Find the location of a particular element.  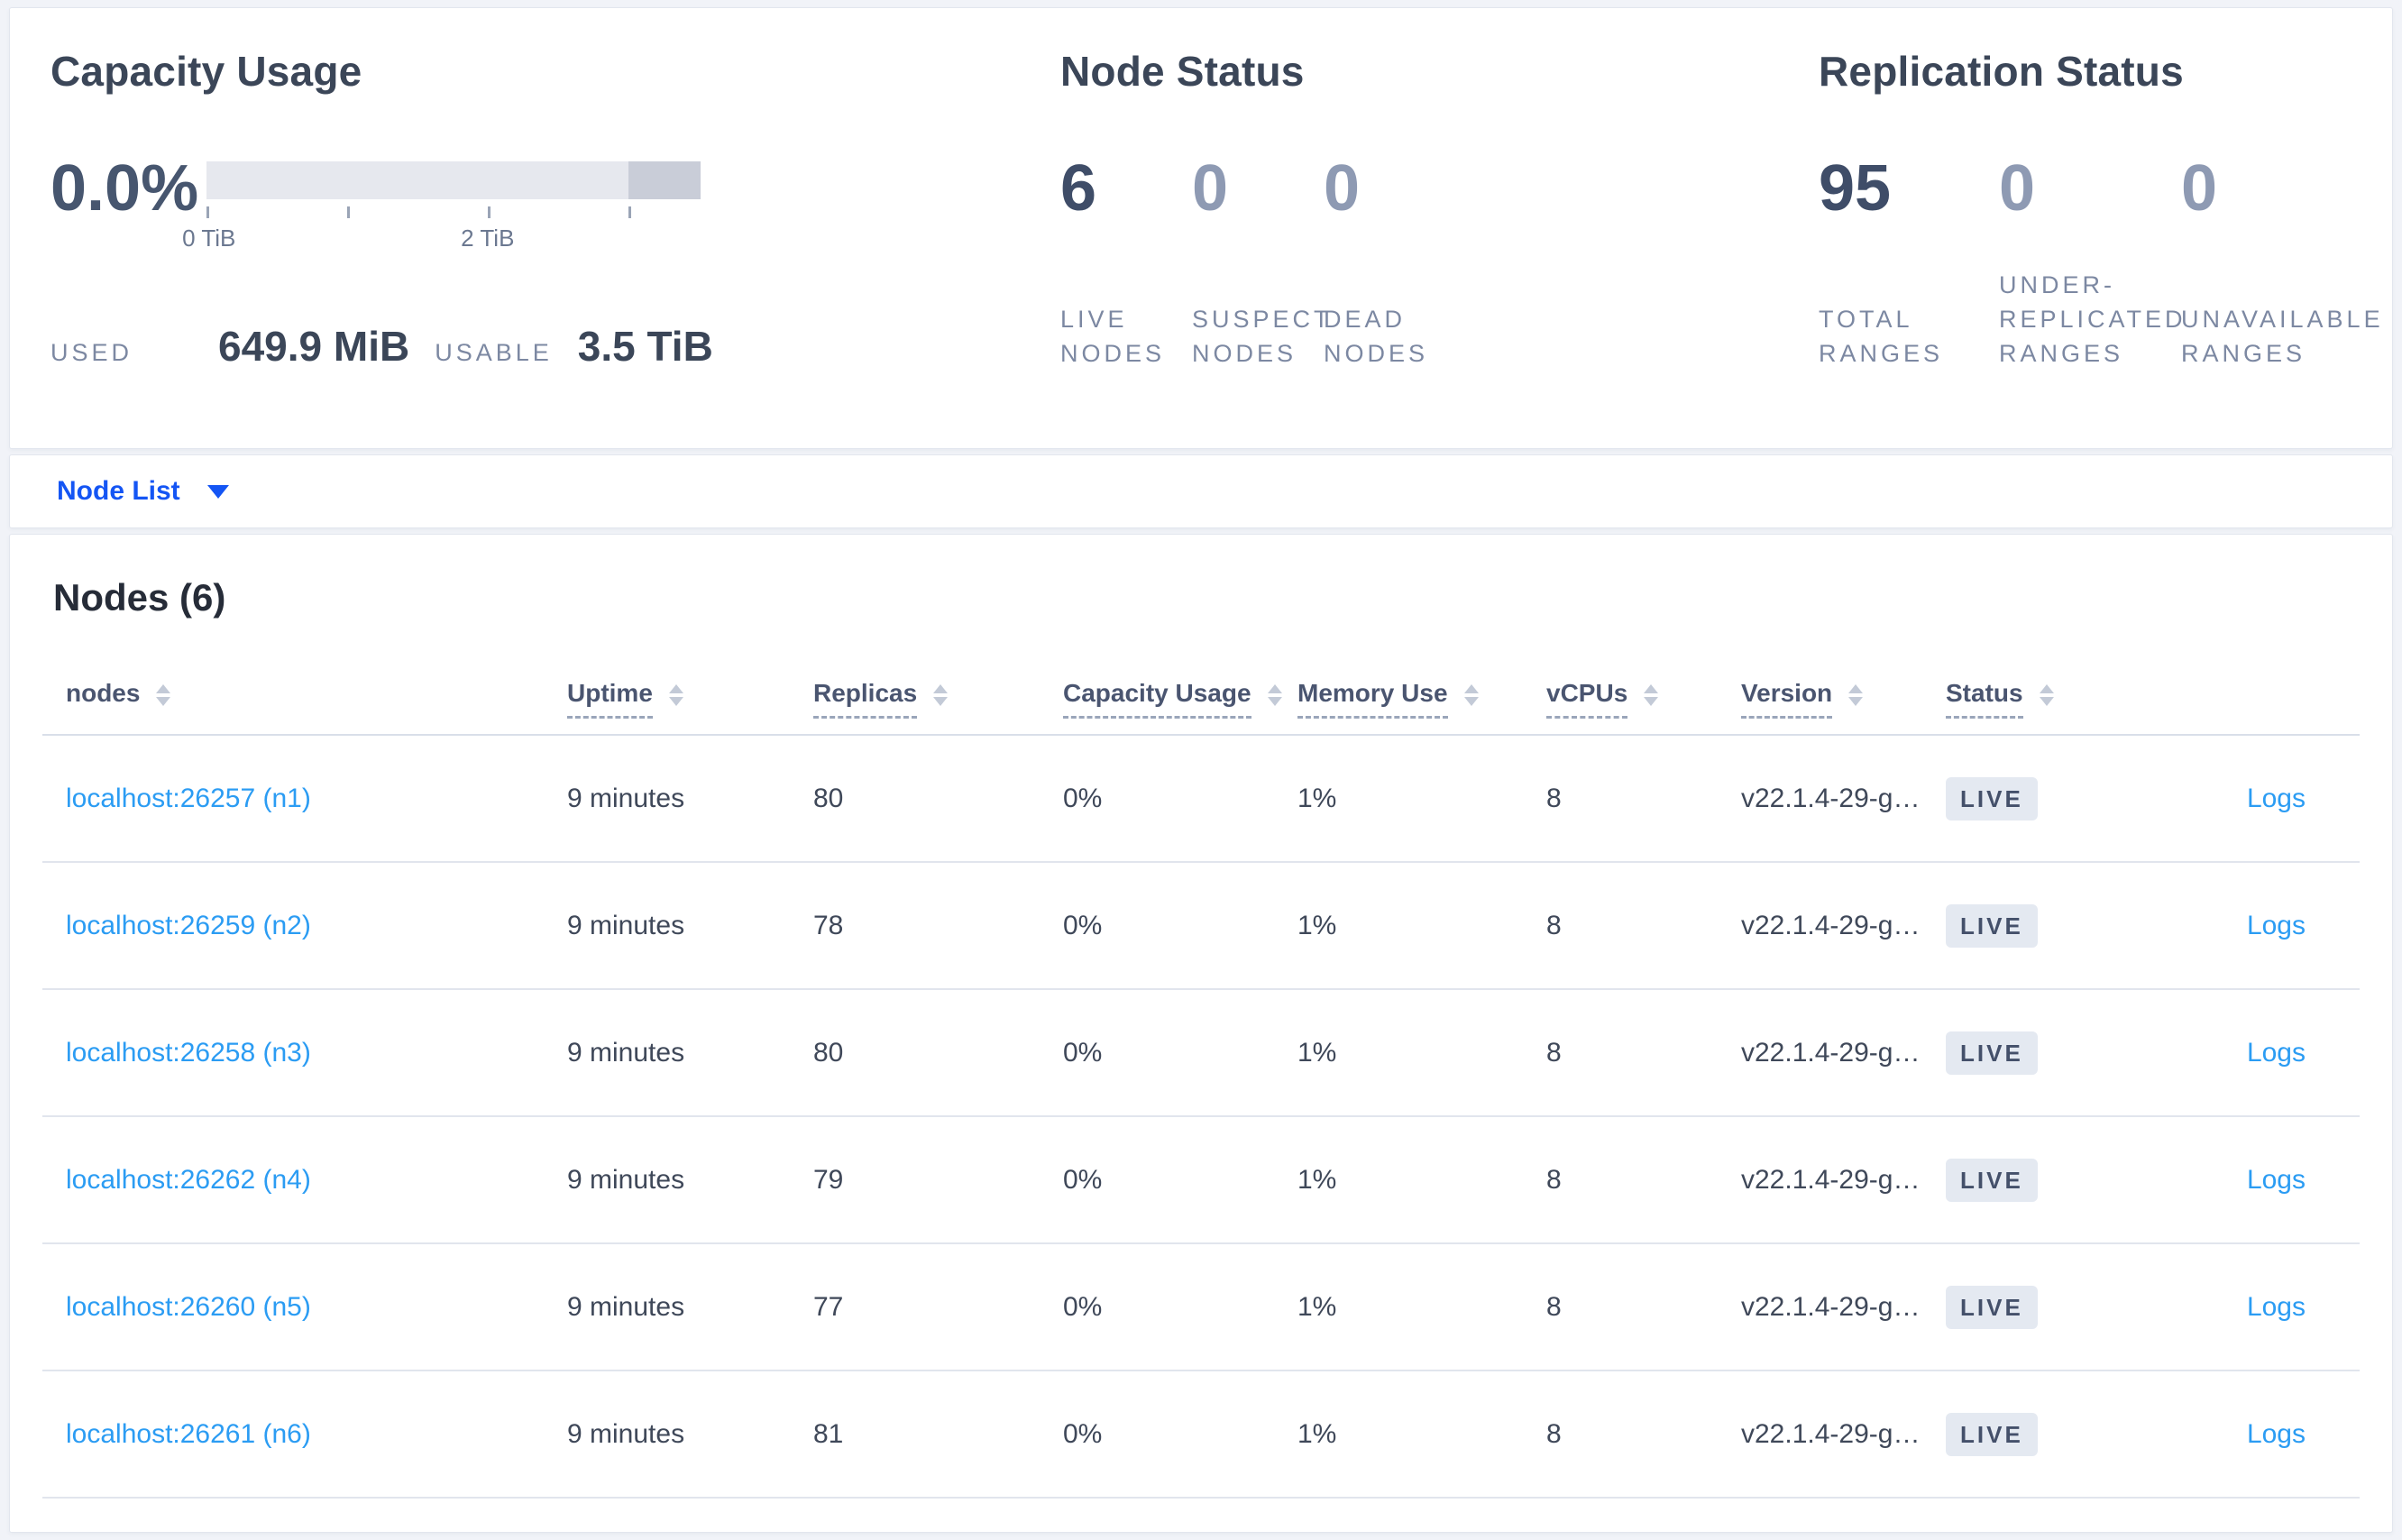

capacity-bar-track is located at coordinates (453, 180).